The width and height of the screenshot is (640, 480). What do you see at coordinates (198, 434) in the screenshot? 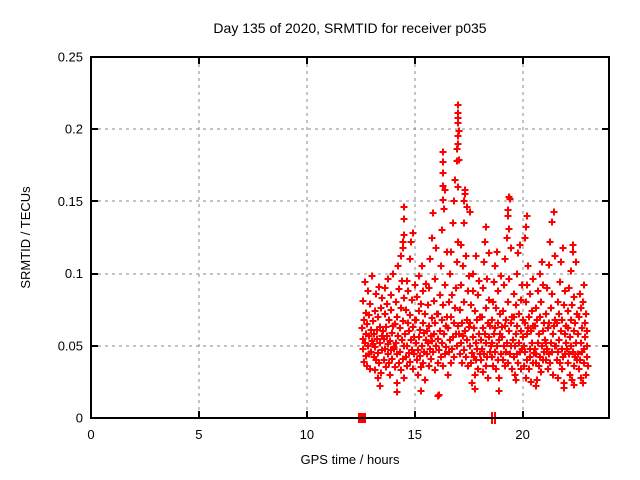
I see `x-tick-label: 5` at bounding box center [198, 434].